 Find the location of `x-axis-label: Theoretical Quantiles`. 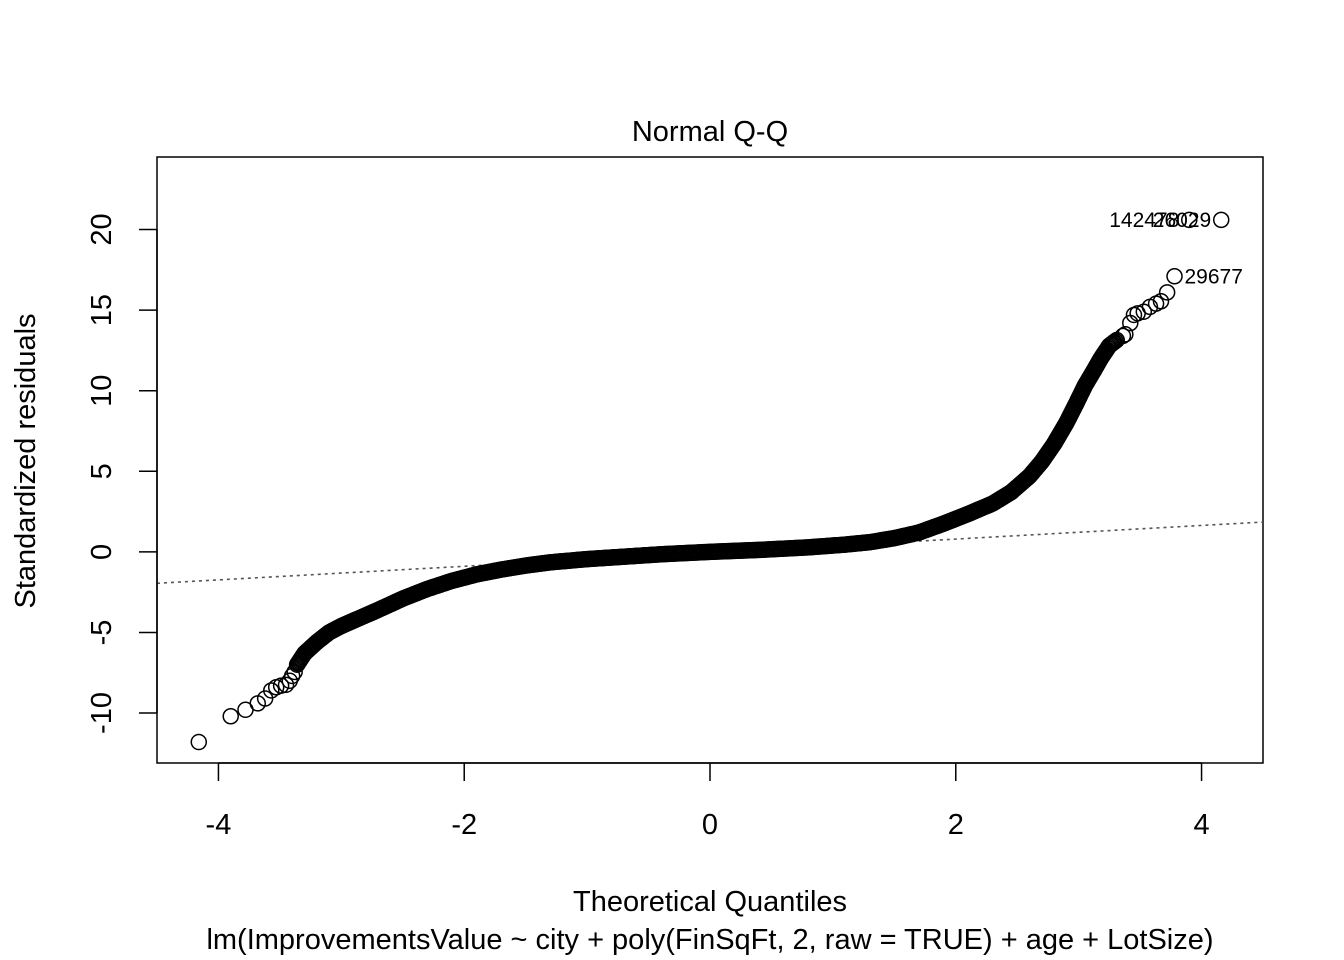

x-axis-label: Theoretical Quantiles is located at coordinates (710, 902).